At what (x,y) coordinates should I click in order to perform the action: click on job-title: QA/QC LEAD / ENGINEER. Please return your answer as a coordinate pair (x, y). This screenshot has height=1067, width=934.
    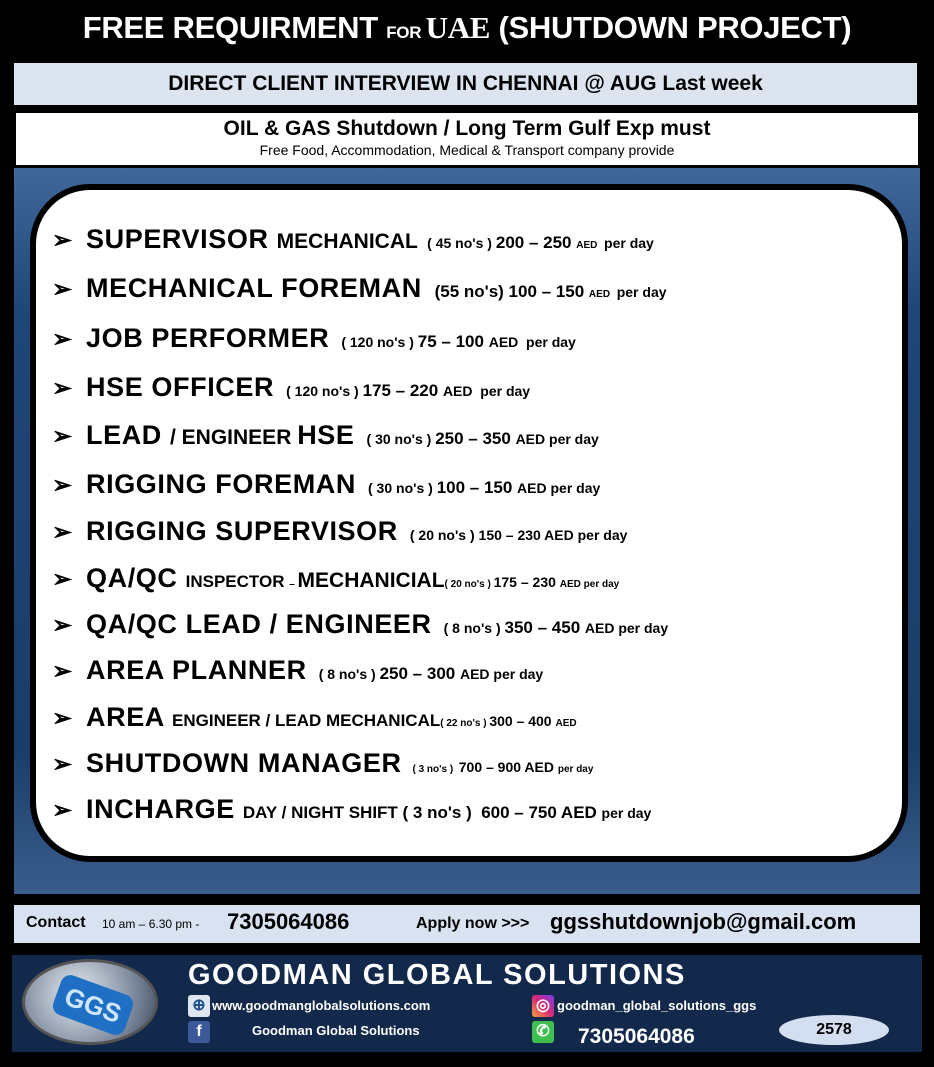
    Looking at the image, I should click on (263, 624).